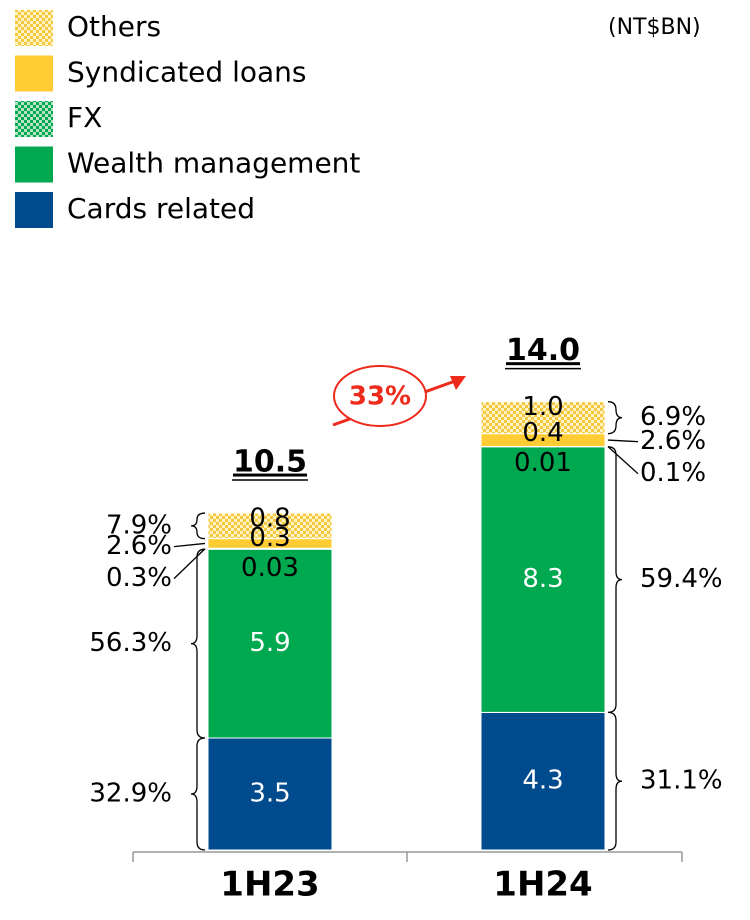 The height and width of the screenshot is (920, 750). I want to click on legend-label: Wealth management, so click(213, 163).